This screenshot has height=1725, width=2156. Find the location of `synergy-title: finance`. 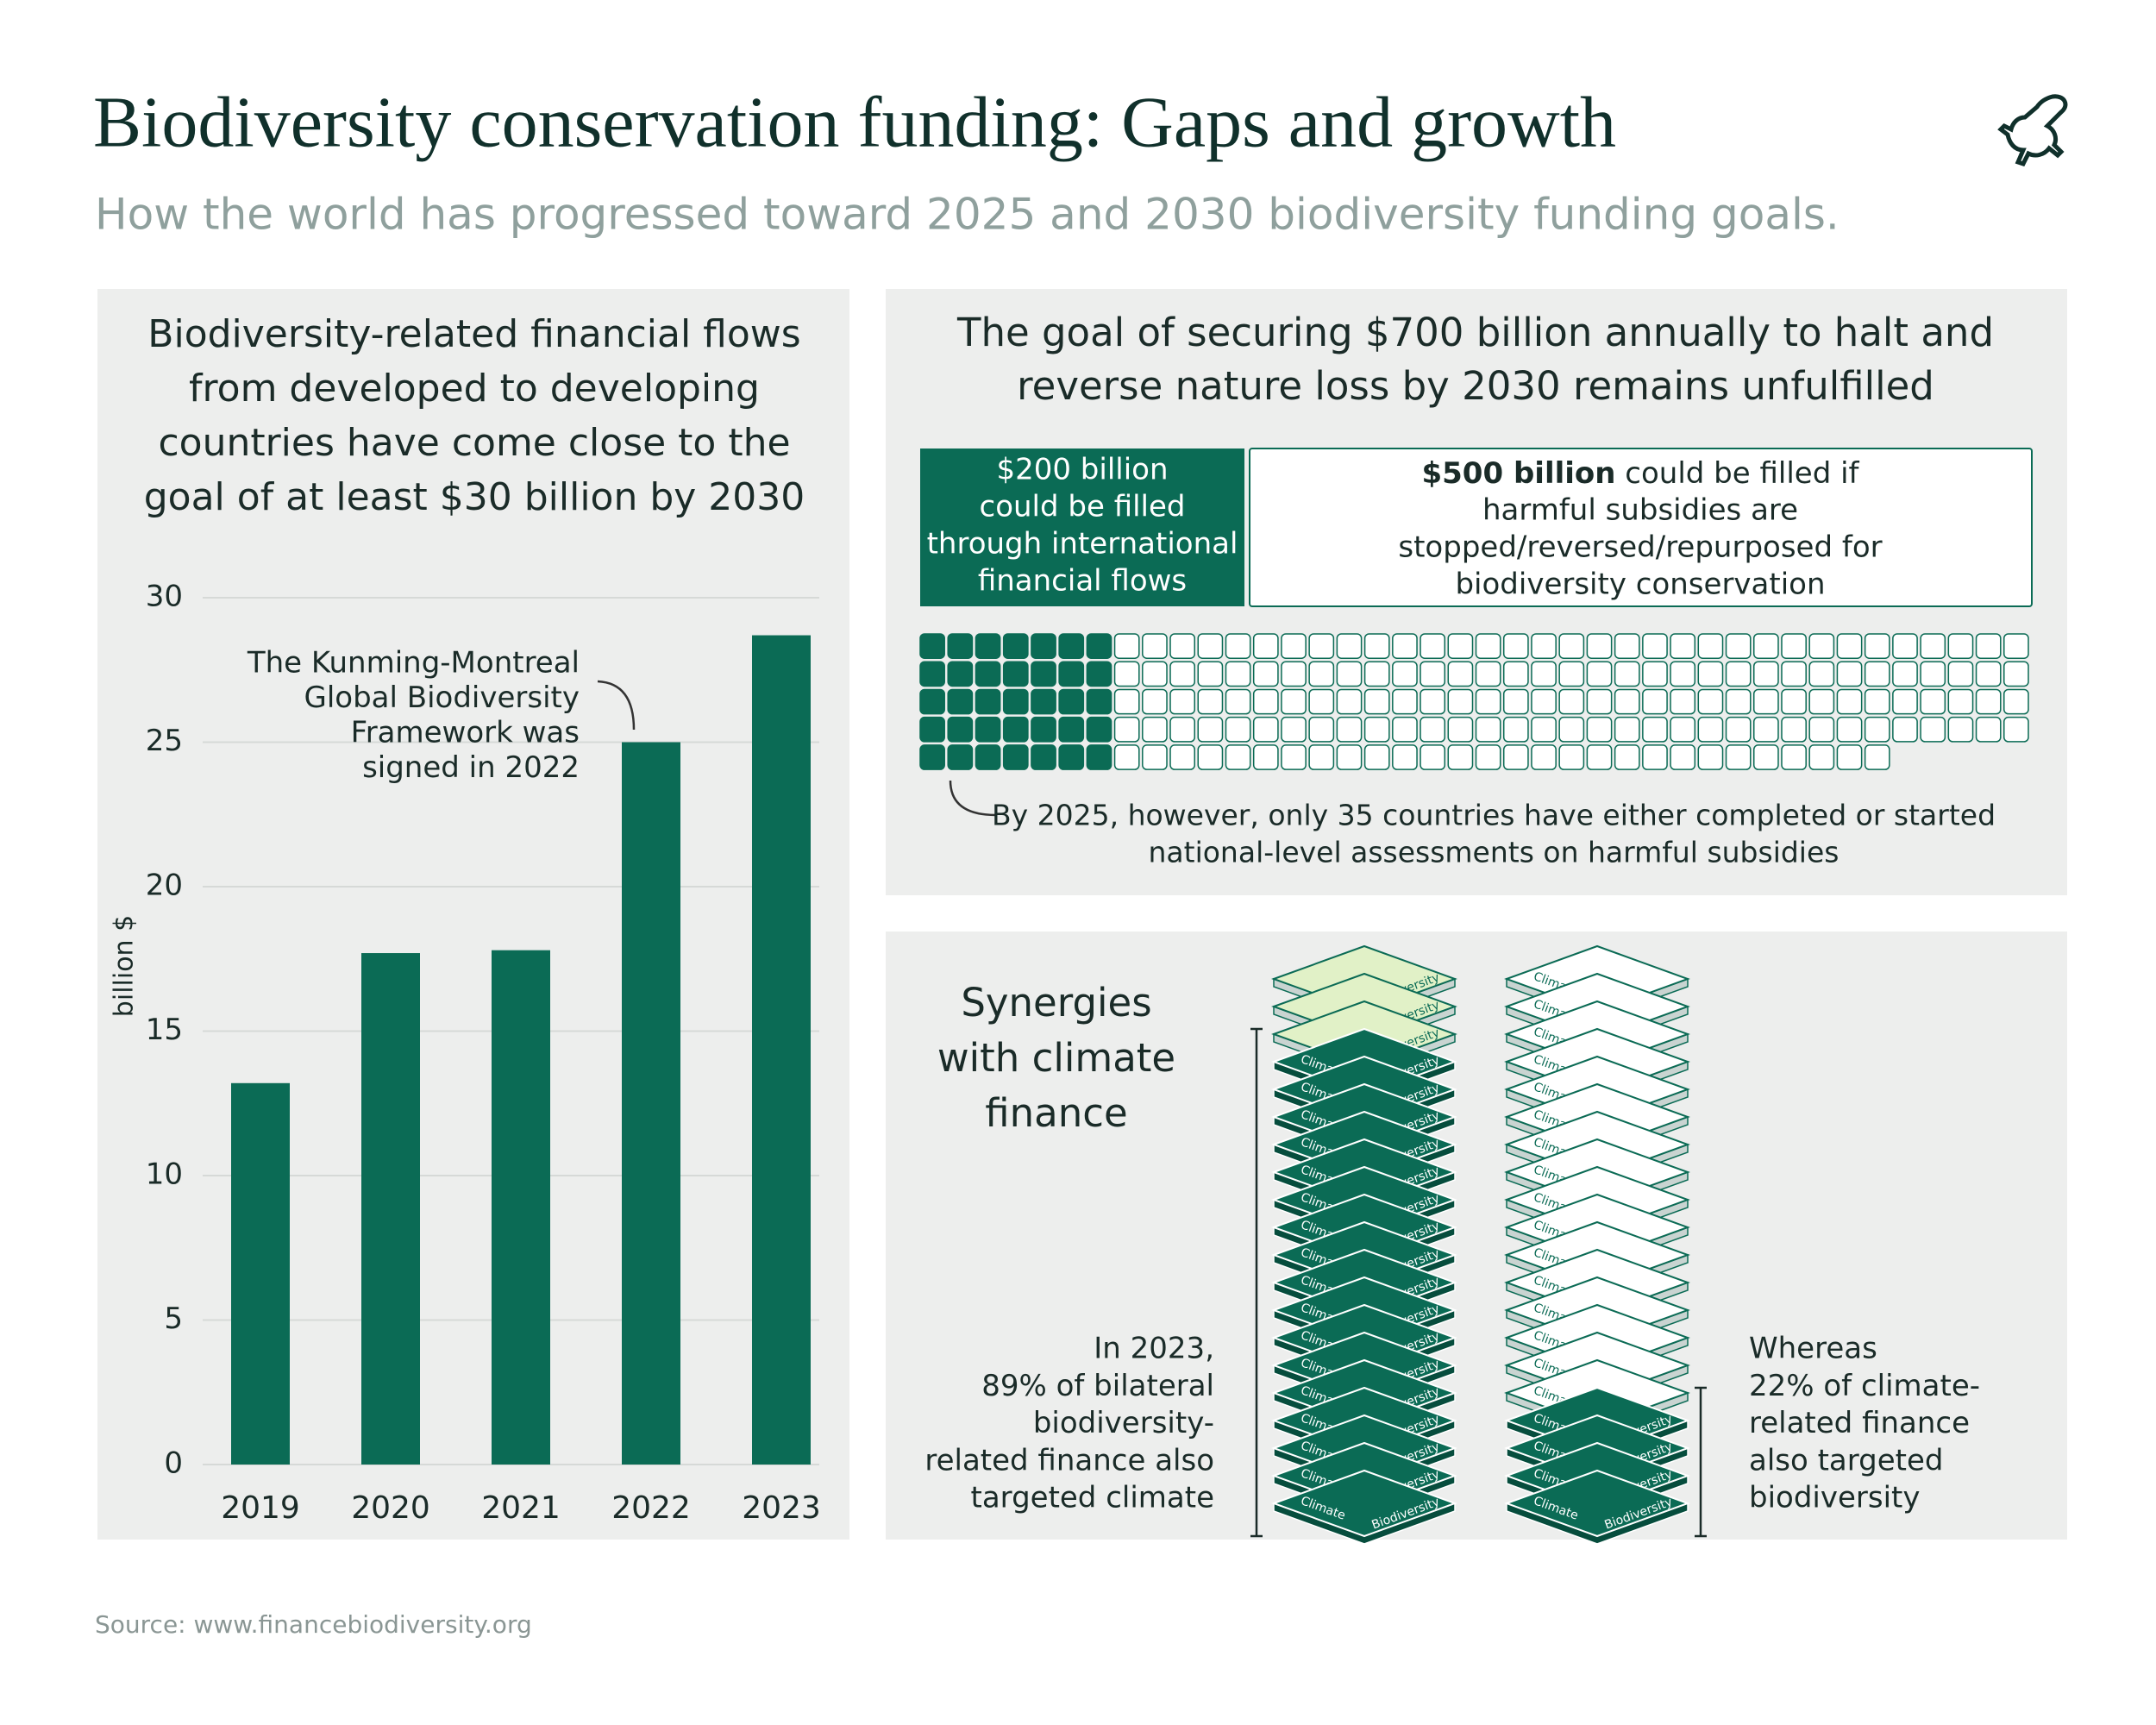

synergy-title: finance is located at coordinates (1056, 1113).